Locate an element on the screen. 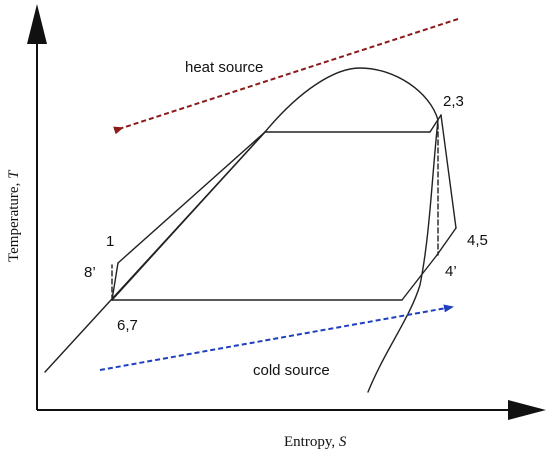 Image resolution: width=550 pixels, height=455 pixels. y-axis-label-text: Temperature, is located at coordinates (14, 220).